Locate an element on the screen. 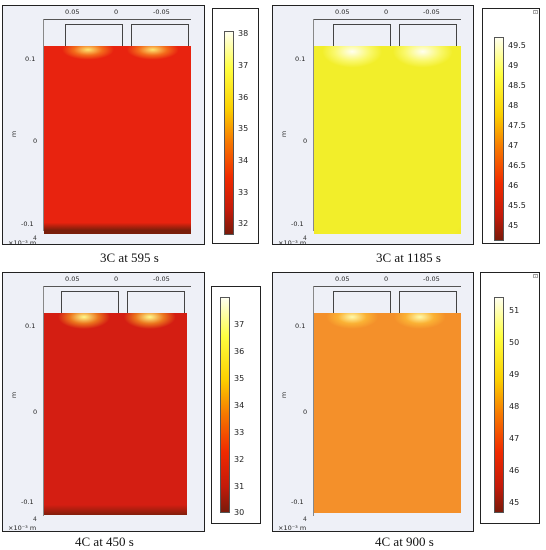 This screenshot has width=546, height=550. caption-3c-595s: 3C at 595 s is located at coordinates (129, 257).